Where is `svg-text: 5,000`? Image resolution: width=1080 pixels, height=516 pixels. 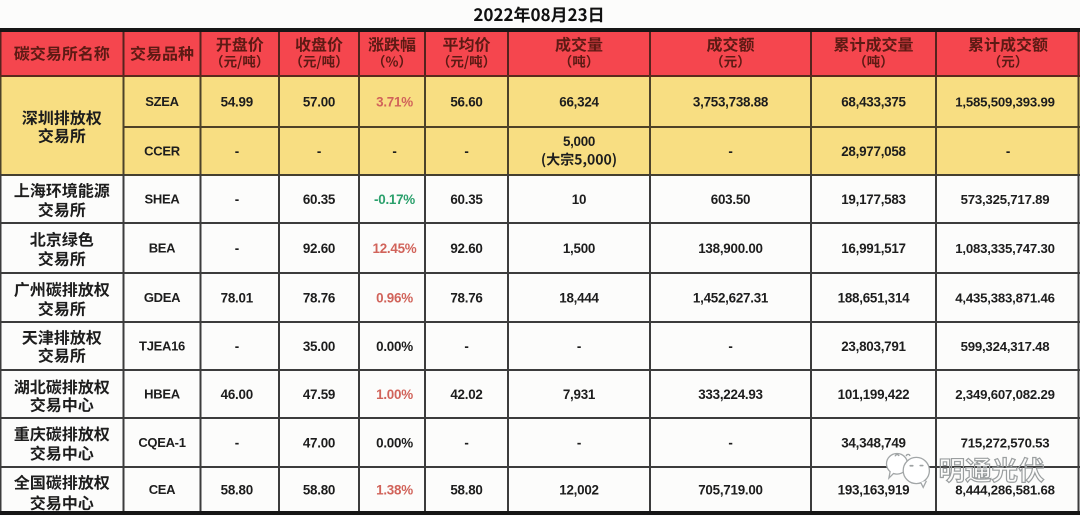 svg-text: 5,000 is located at coordinates (579, 141).